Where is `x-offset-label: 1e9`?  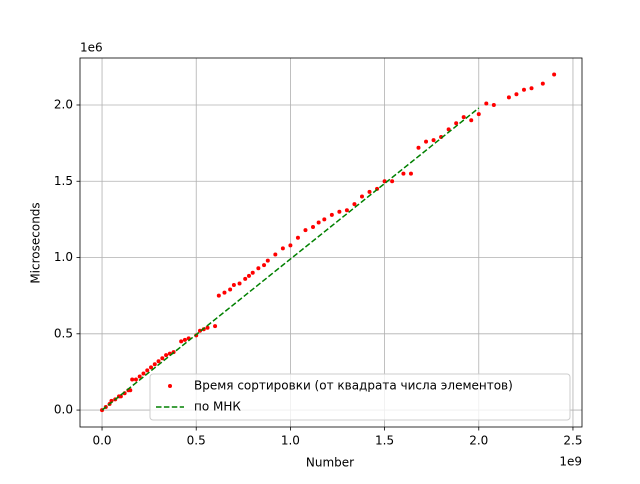 x-offset-label: 1e9 is located at coordinates (570, 462).